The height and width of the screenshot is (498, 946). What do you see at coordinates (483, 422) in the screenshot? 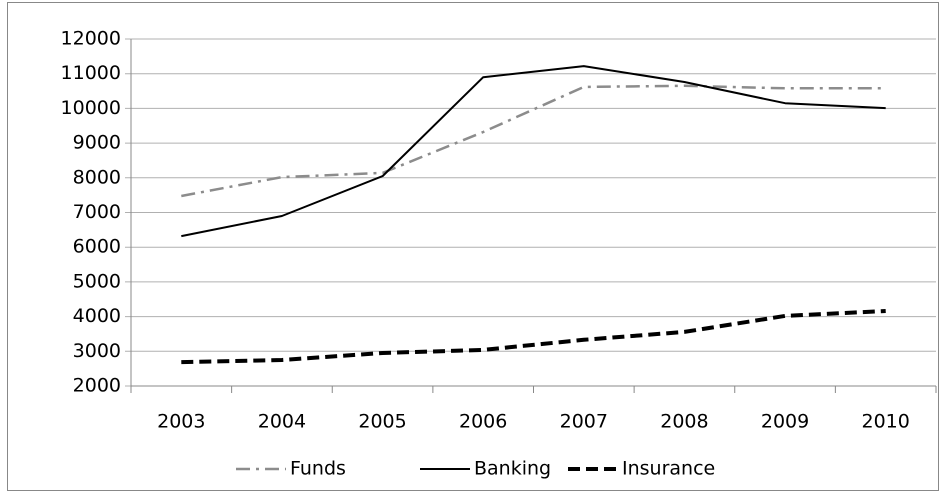
I see `x-tick-label: 2006` at bounding box center [483, 422].